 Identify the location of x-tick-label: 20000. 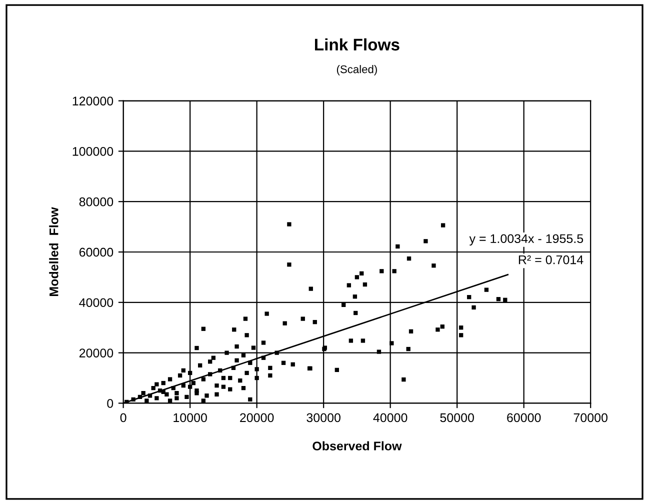
(257, 417).